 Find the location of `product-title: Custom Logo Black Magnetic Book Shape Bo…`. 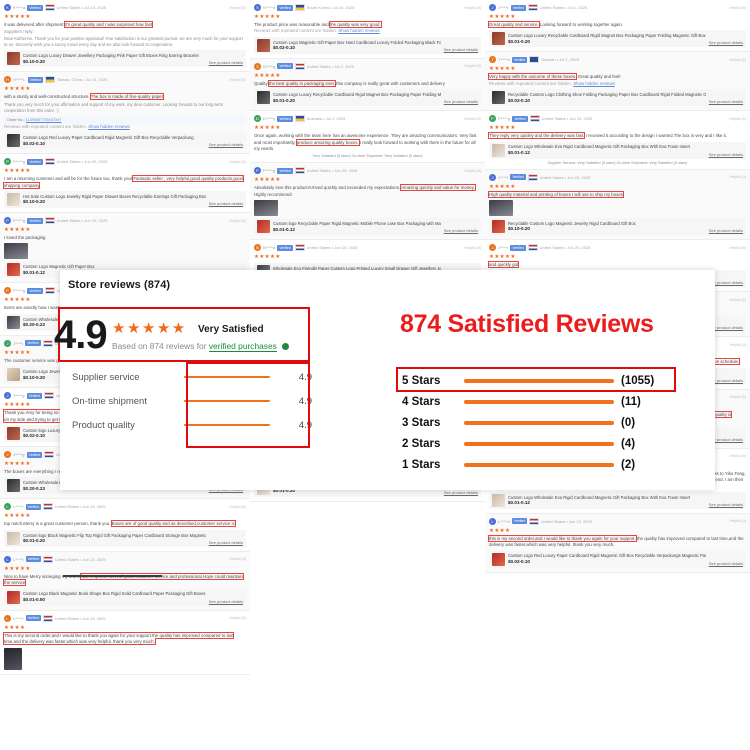

product-title: Custom Logo Black Magnetic Book Shape Bo… is located at coordinates (114, 594).